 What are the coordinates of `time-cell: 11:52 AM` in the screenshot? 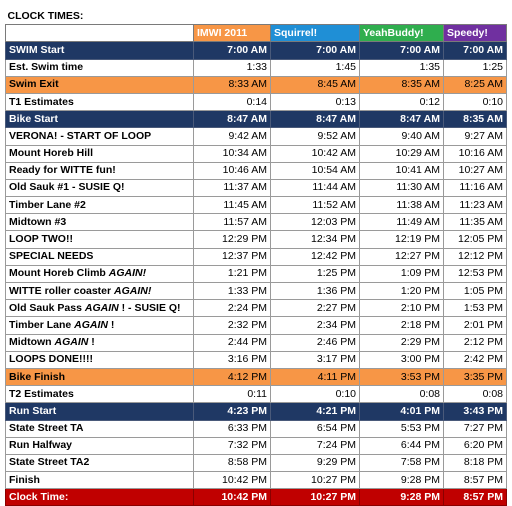 It's located at (315, 205).